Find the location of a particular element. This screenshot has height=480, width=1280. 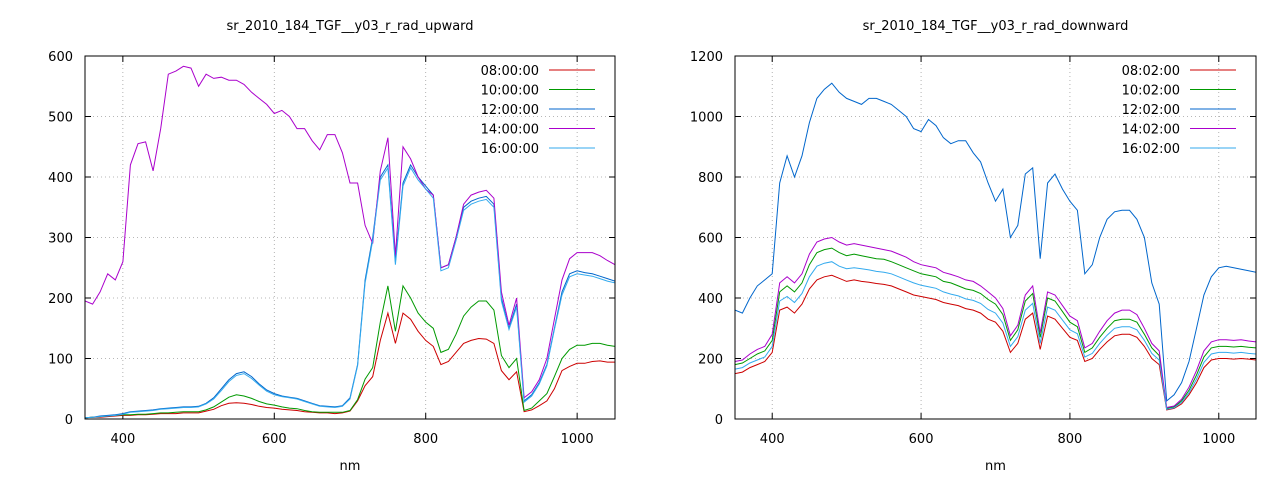

y-tick-label: 1200 is located at coordinates (706, 57).